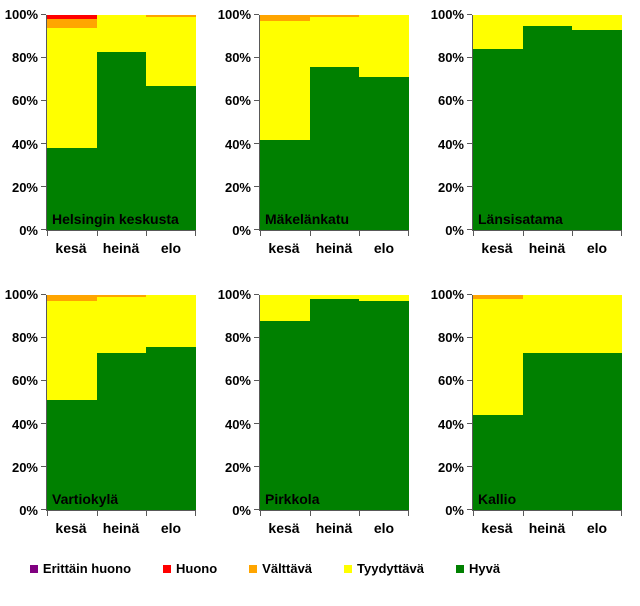 The width and height of the screenshot is (640, 606). Describe the element at coordinates (384, 402) in the screenshot. I see `bar-pirkkola-elo` at that location.